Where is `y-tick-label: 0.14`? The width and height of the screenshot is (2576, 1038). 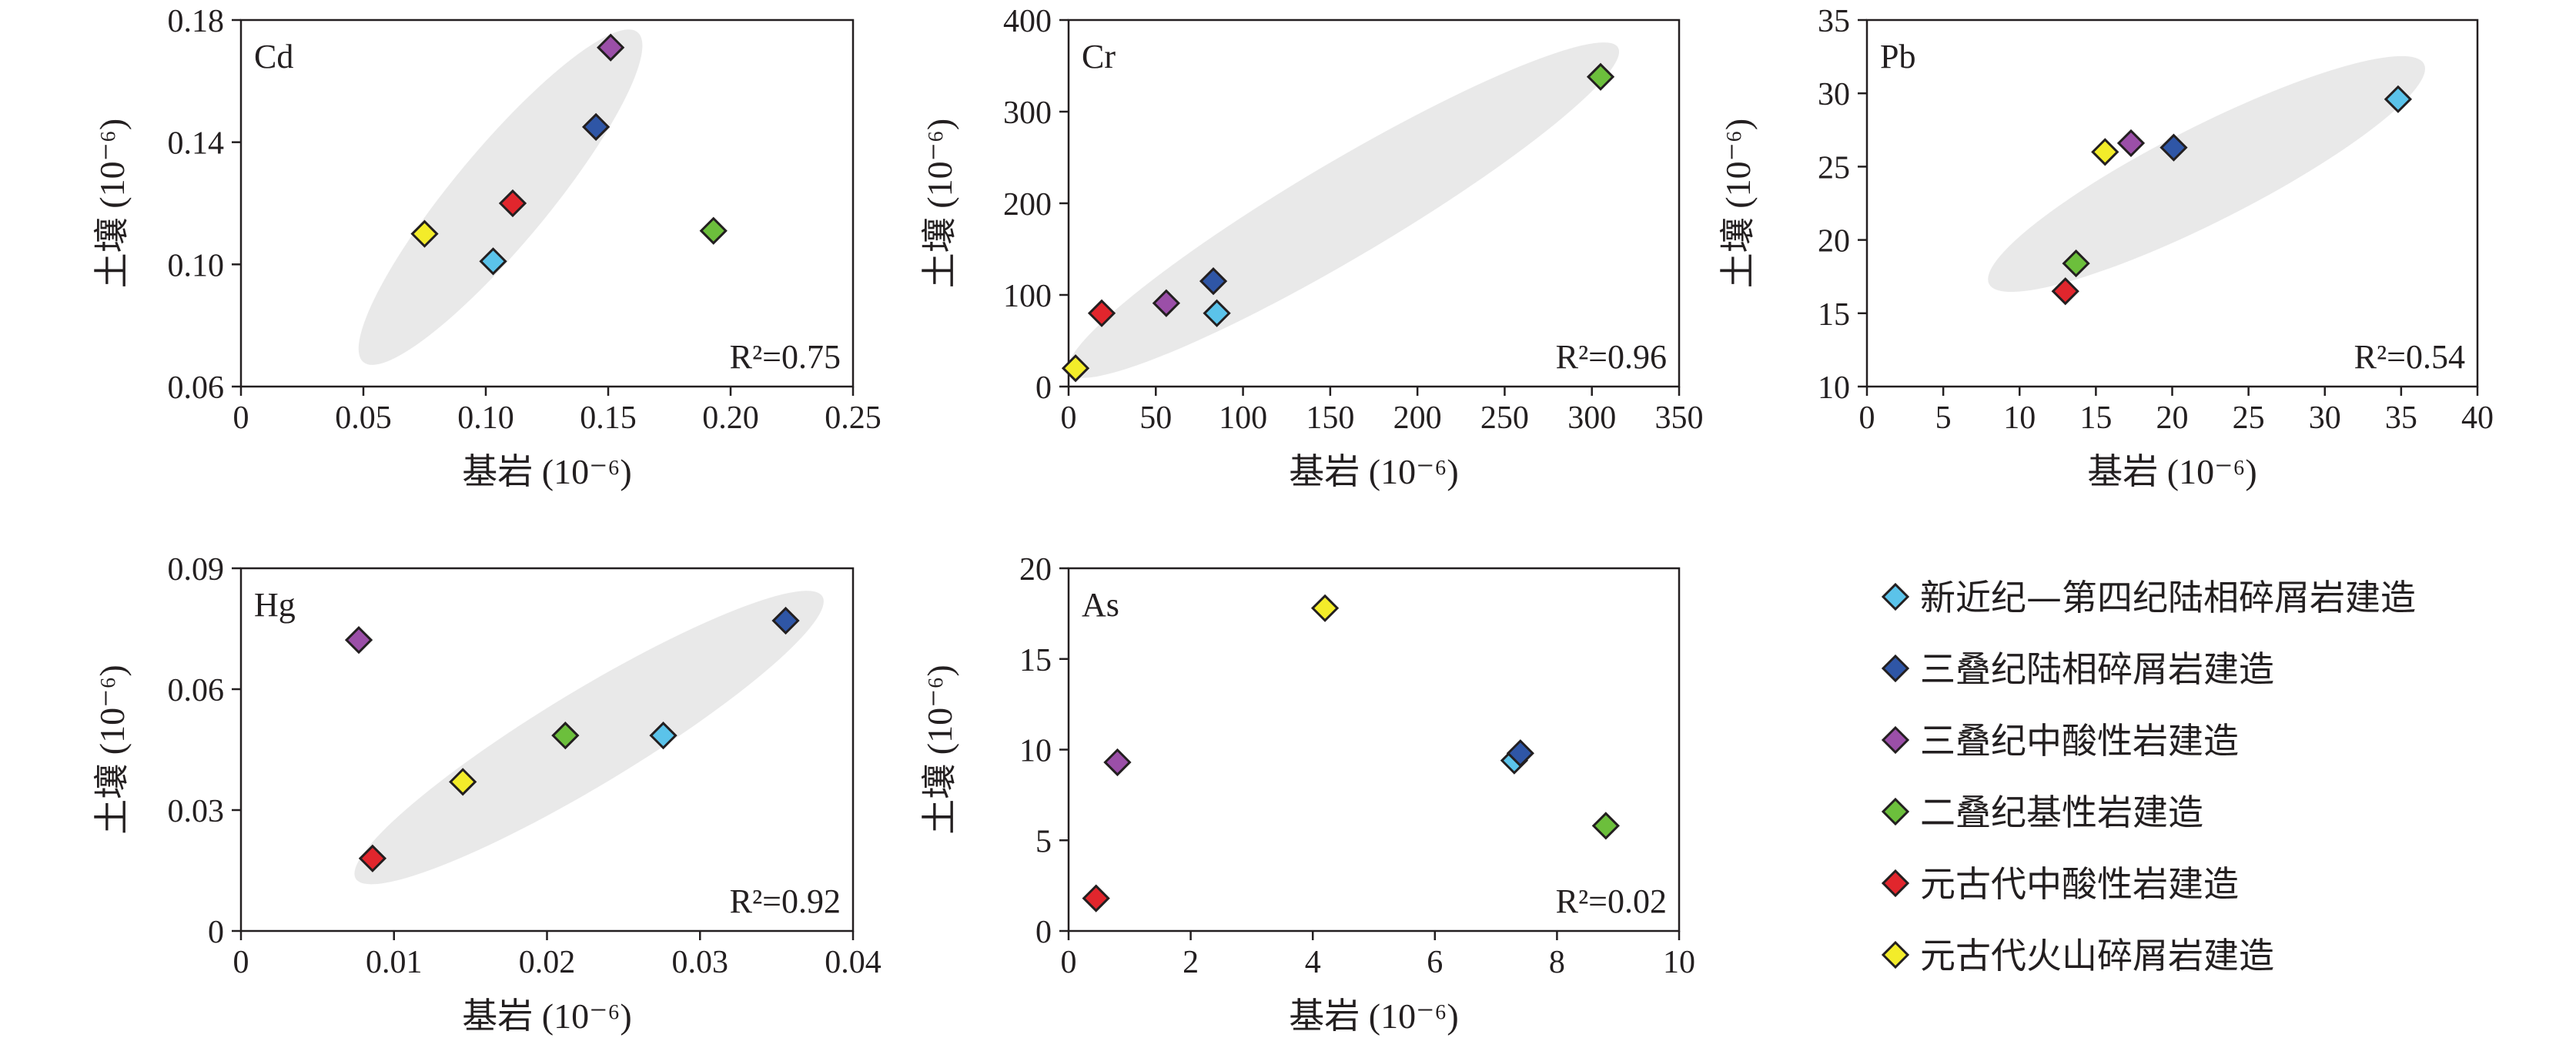
y-tick-label: 0.14 is located at coordinates (197, 144).